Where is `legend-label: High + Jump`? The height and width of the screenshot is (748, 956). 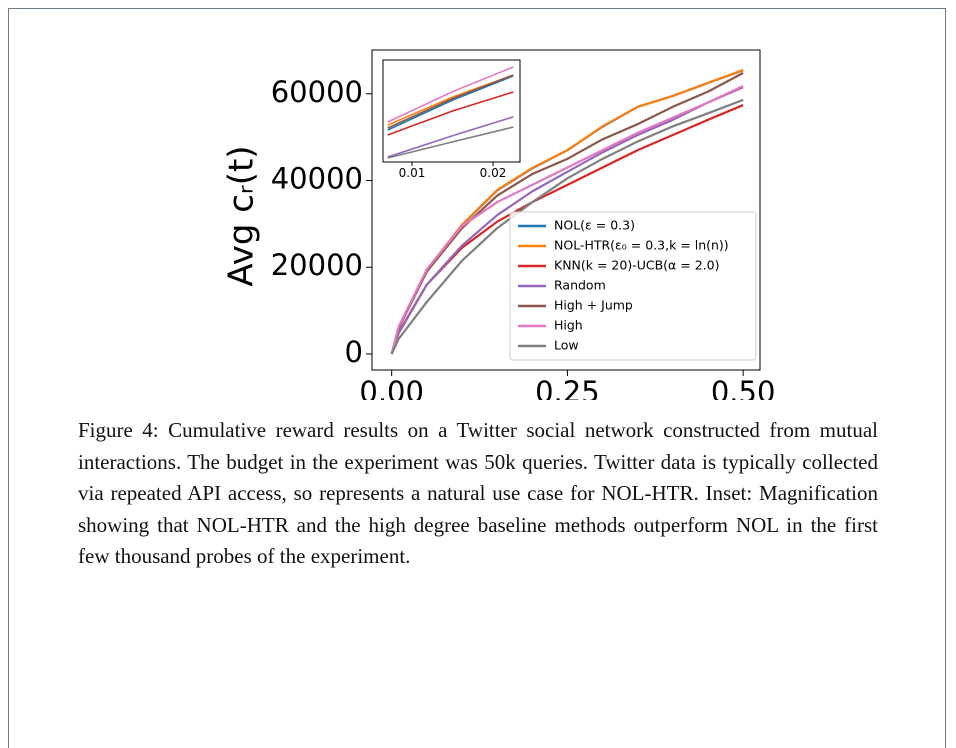
legend-label: High + Jump is located at coordinates (593, 305).